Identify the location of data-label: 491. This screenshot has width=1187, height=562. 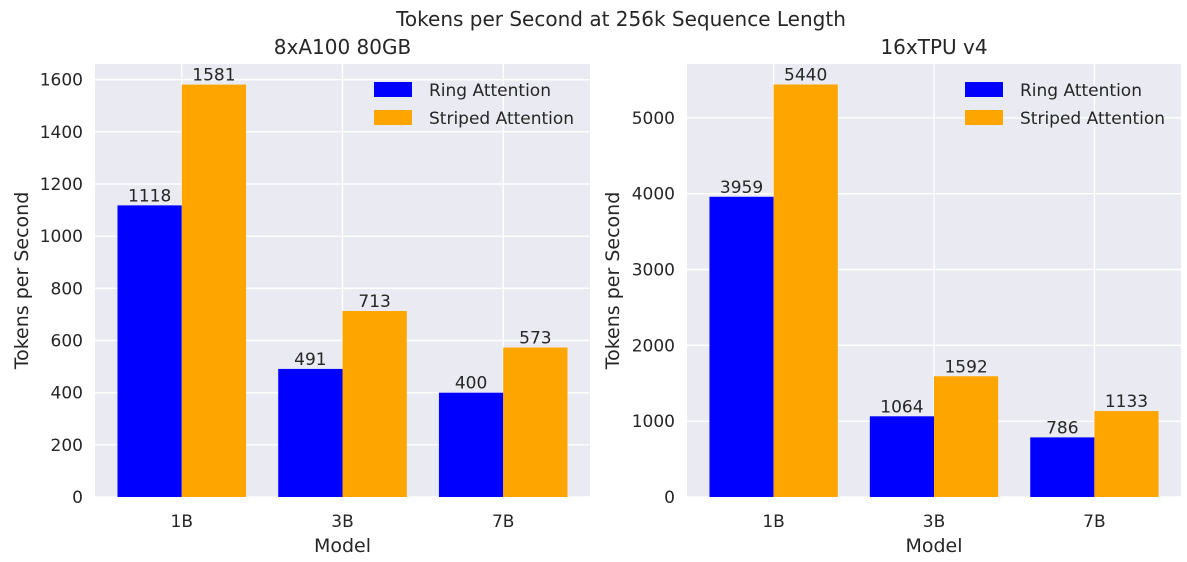
(310, 360).